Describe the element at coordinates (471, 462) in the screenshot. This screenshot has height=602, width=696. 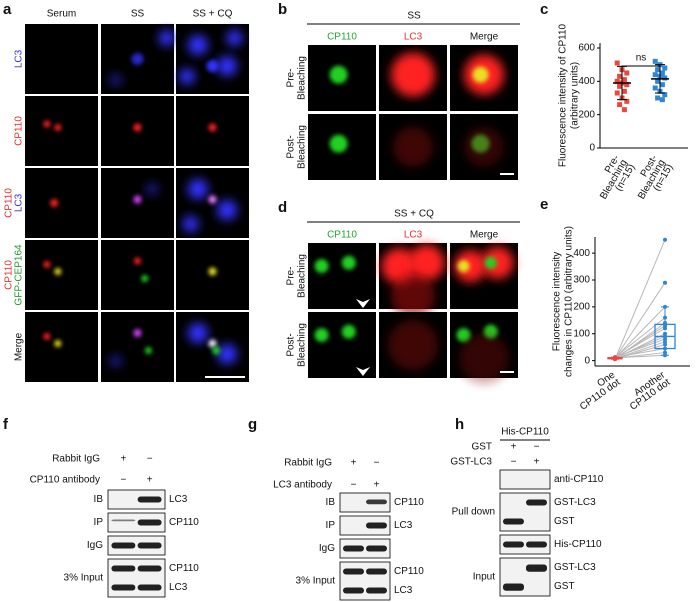
I see `treatment-label: GST-LC3` at that location.